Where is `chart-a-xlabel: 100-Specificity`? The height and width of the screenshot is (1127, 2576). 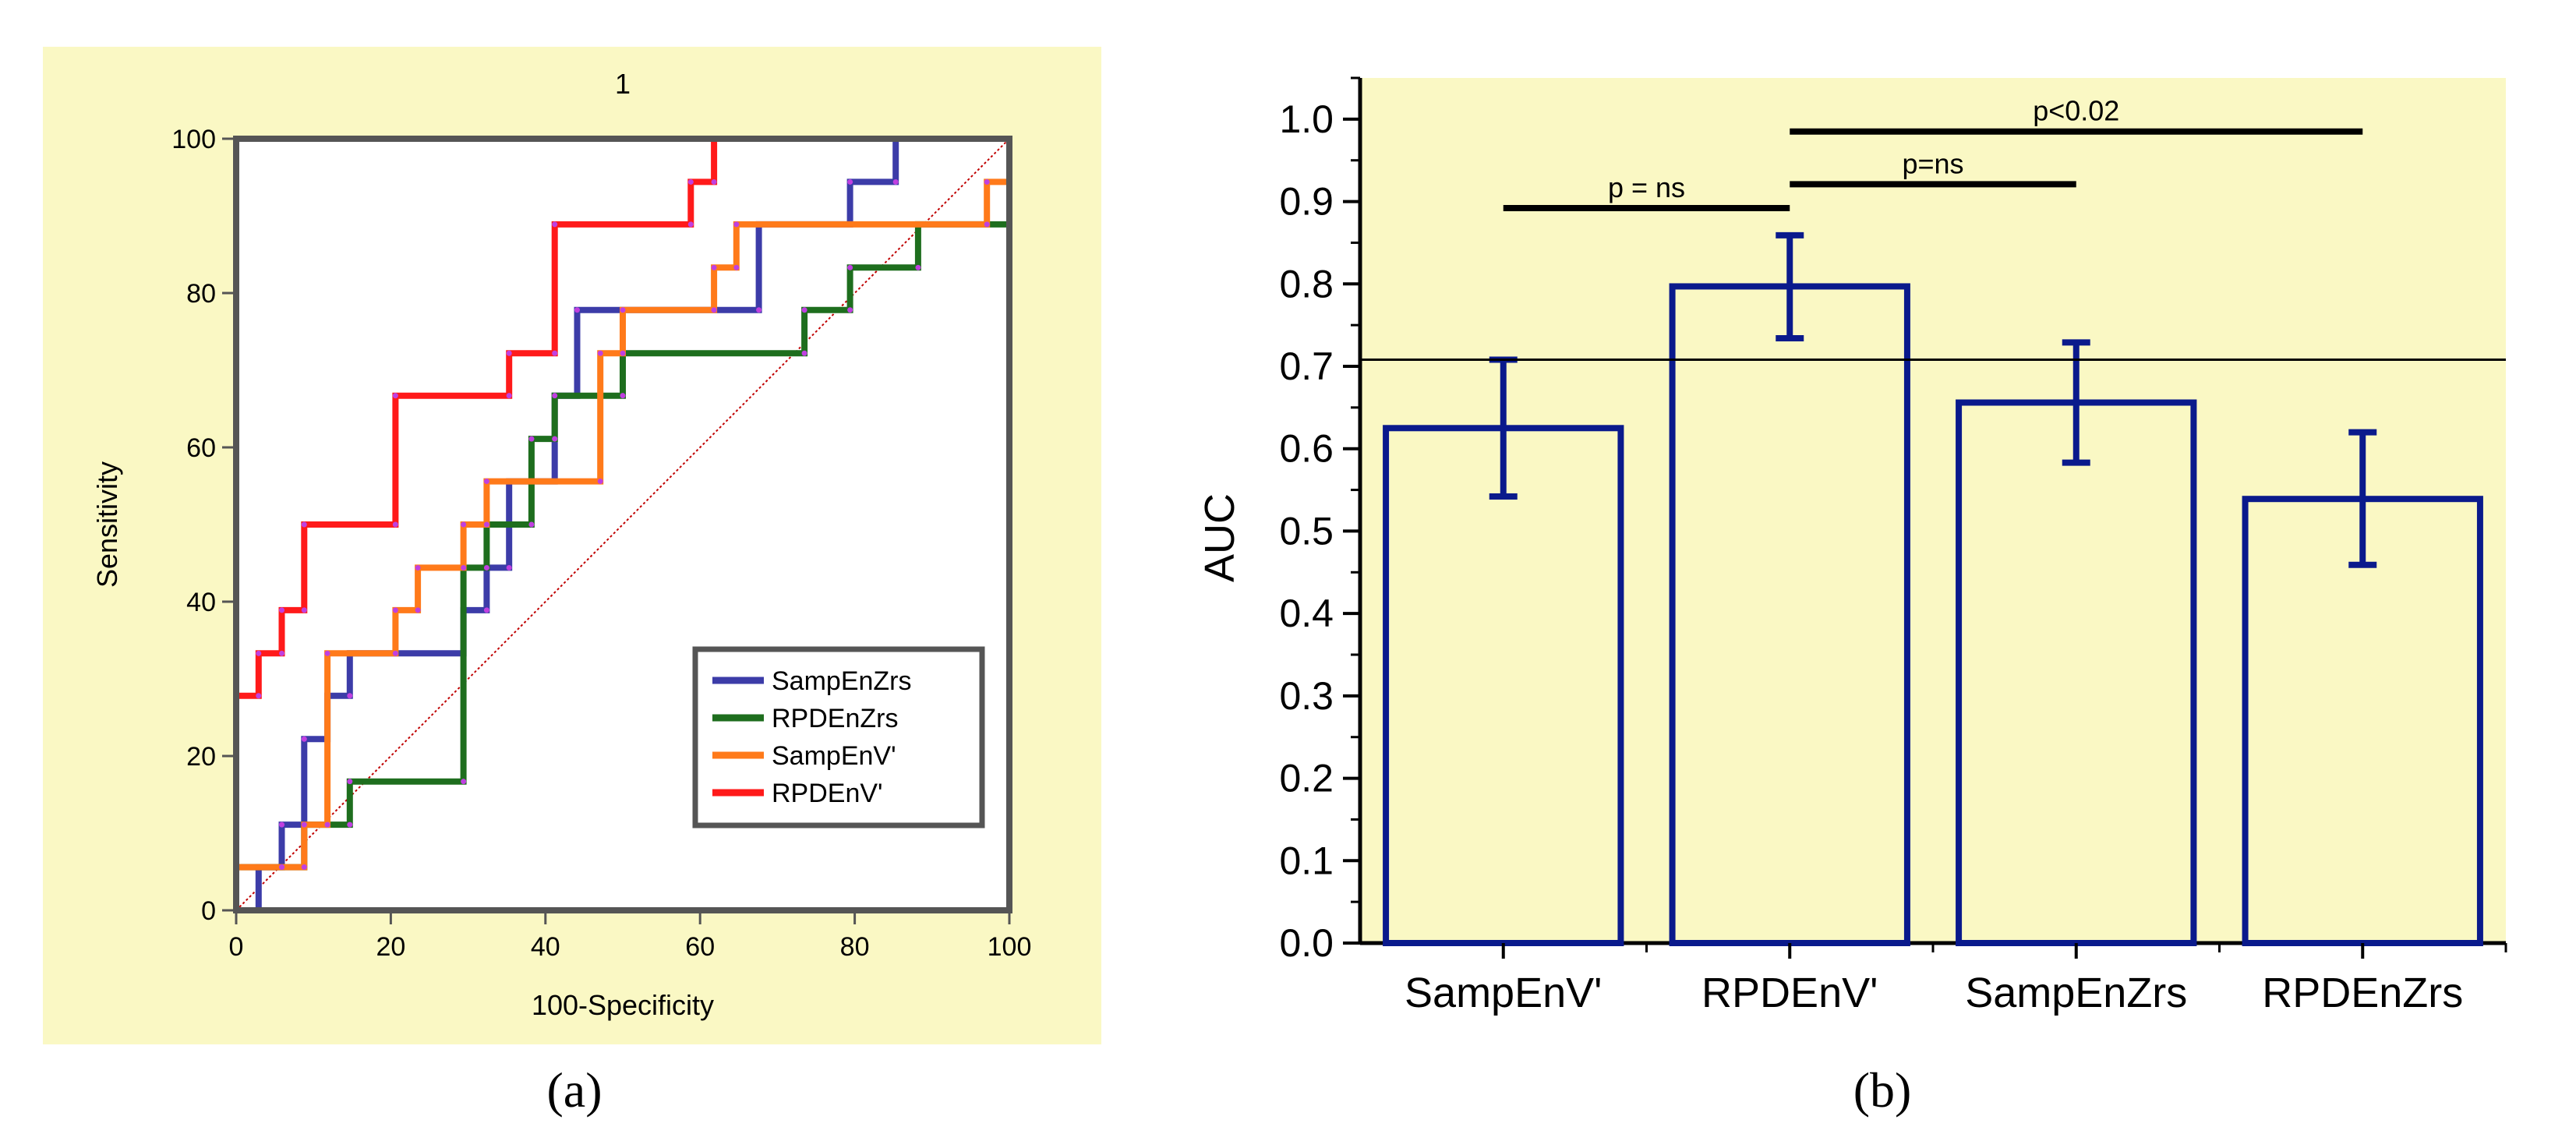 chart-a-xlabel: 100-Specificity is located at coordinates (623, 1005).